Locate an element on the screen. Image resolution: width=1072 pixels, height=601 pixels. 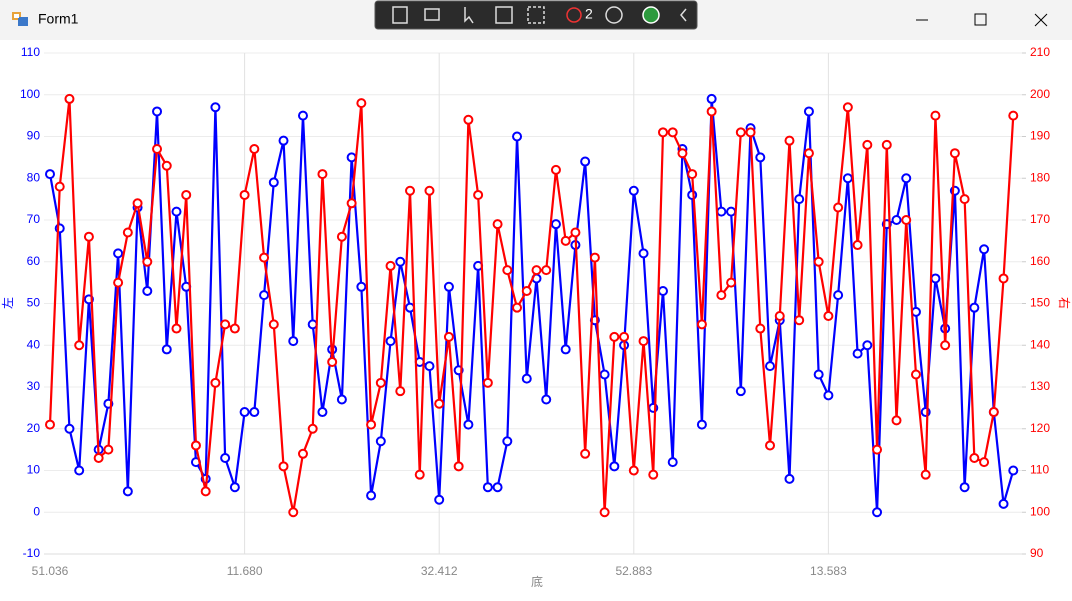
x-tick-label: 51.036 is located at coordinates (50, 571).